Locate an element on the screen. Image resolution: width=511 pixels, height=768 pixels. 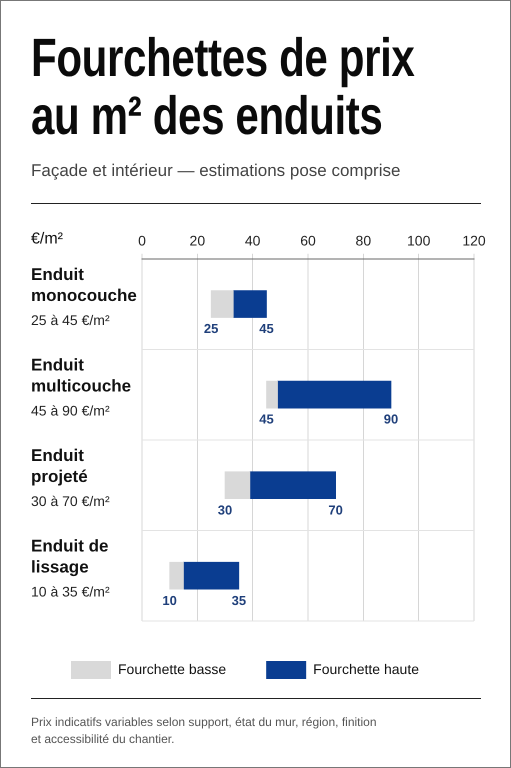
legend-label: Fourchette basse is located at coordinates (172, 668).